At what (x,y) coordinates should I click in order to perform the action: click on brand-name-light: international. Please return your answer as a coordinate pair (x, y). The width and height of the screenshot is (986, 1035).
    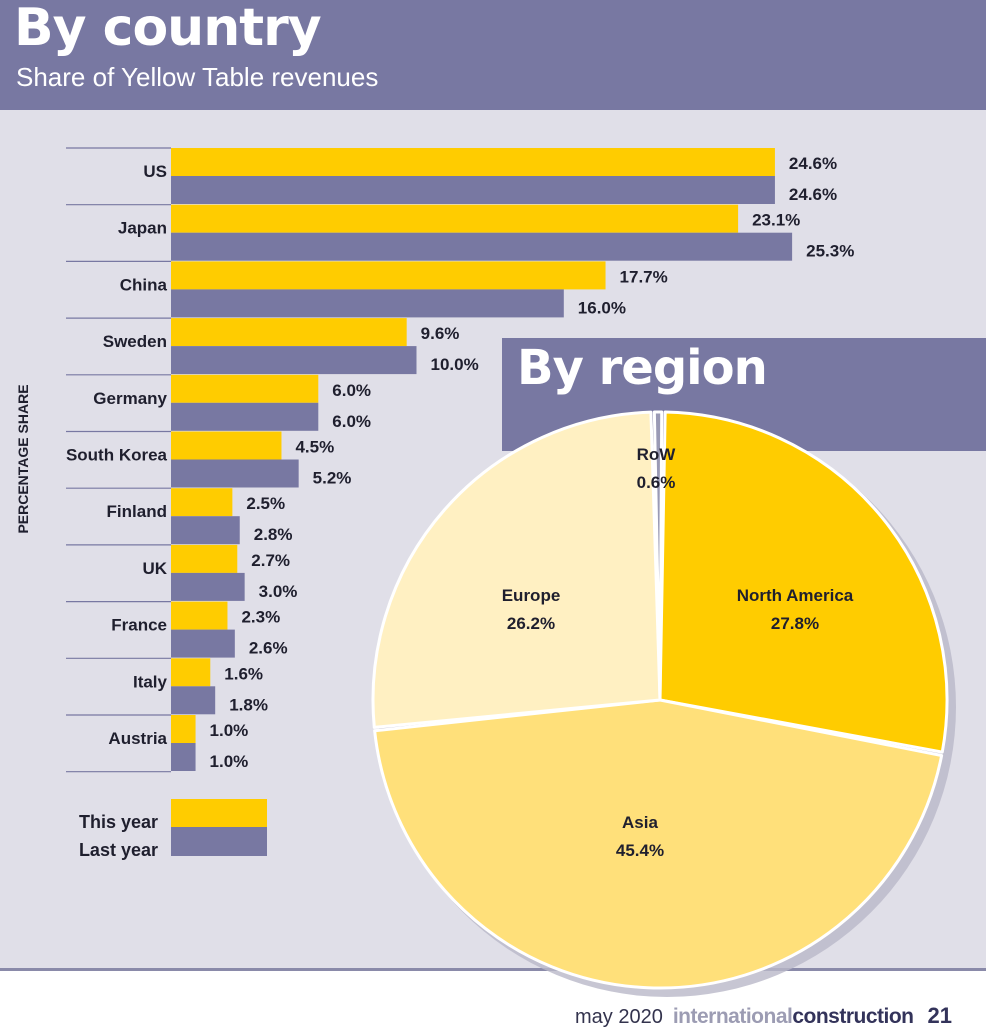
    Looking at the image, I should click on (732, 1016).